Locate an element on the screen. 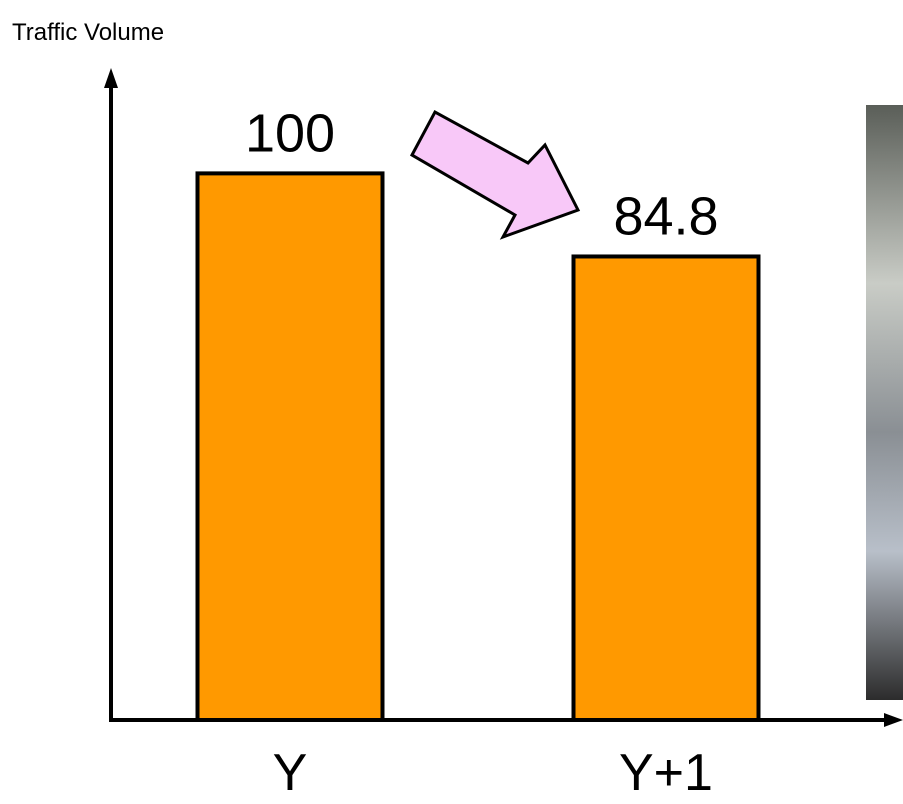 This screenshot has height=804, width=903. x-axis-arrow is located at coordinates (893, 720).